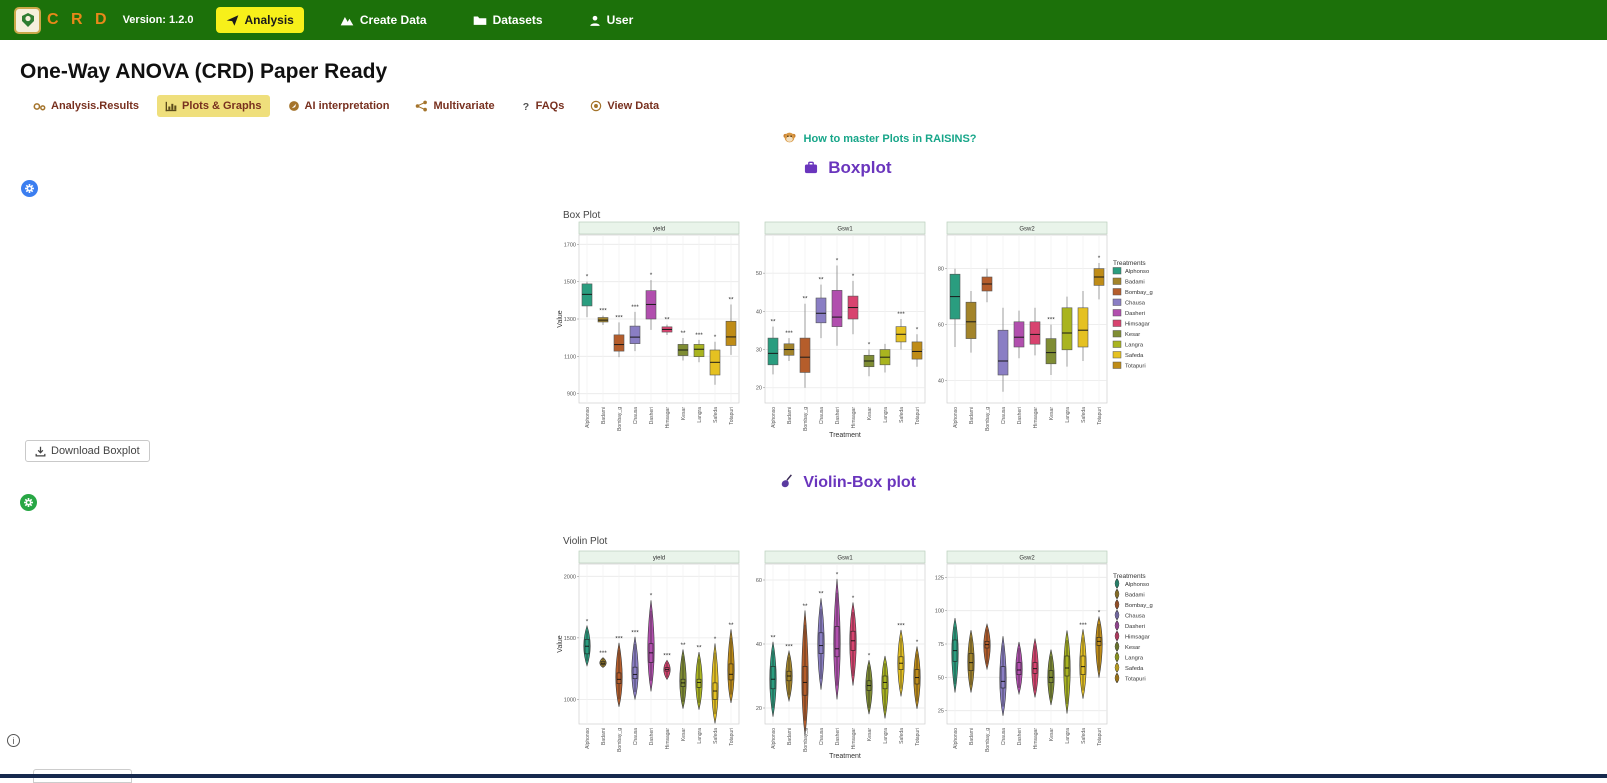 Image resolution: width=1607 pixels, height=783 pixels. What do you see at coordinates (571, 395) in the screenshot?
I see `svg-text: 900` at bounding box center [571, 395].